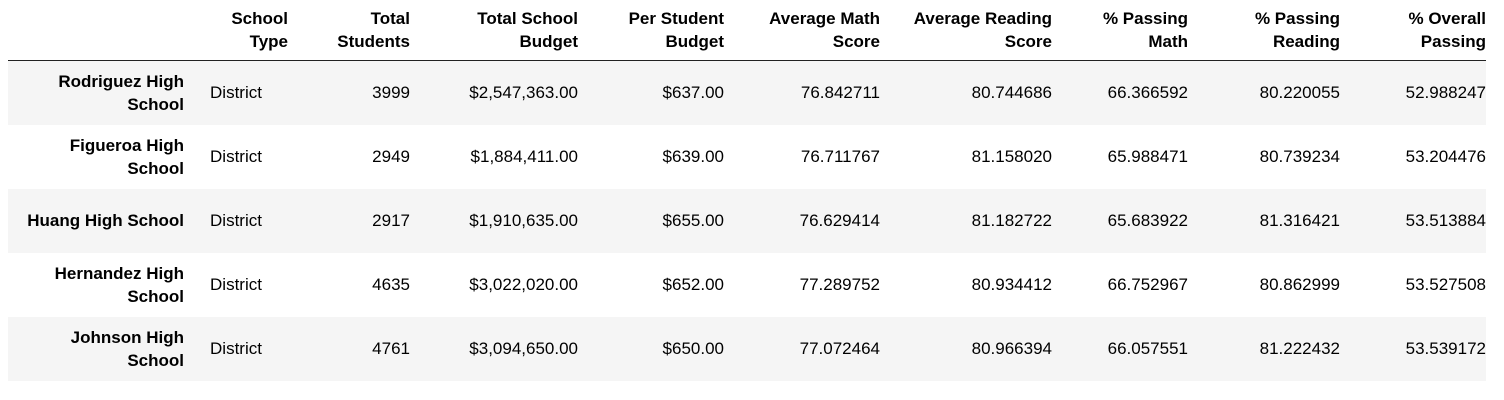 The image size is (1504, 400). Describe the element at coordinates (1297, 30) in the screenshot. I see `column-header-label: % Passing Reading` at that location.